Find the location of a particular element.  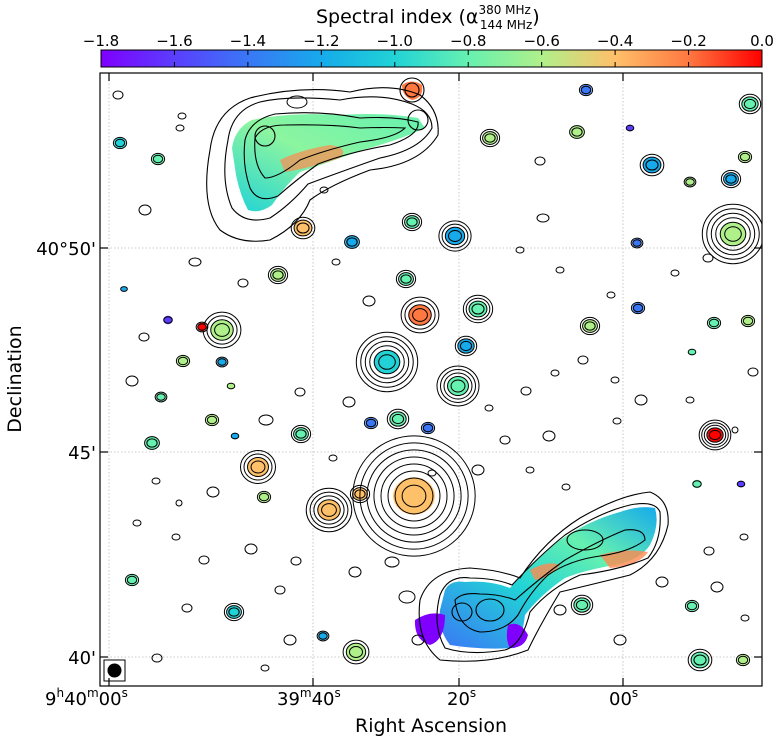

x-tick-label-0: 9h40m00s is located at coordinates (86, 698).